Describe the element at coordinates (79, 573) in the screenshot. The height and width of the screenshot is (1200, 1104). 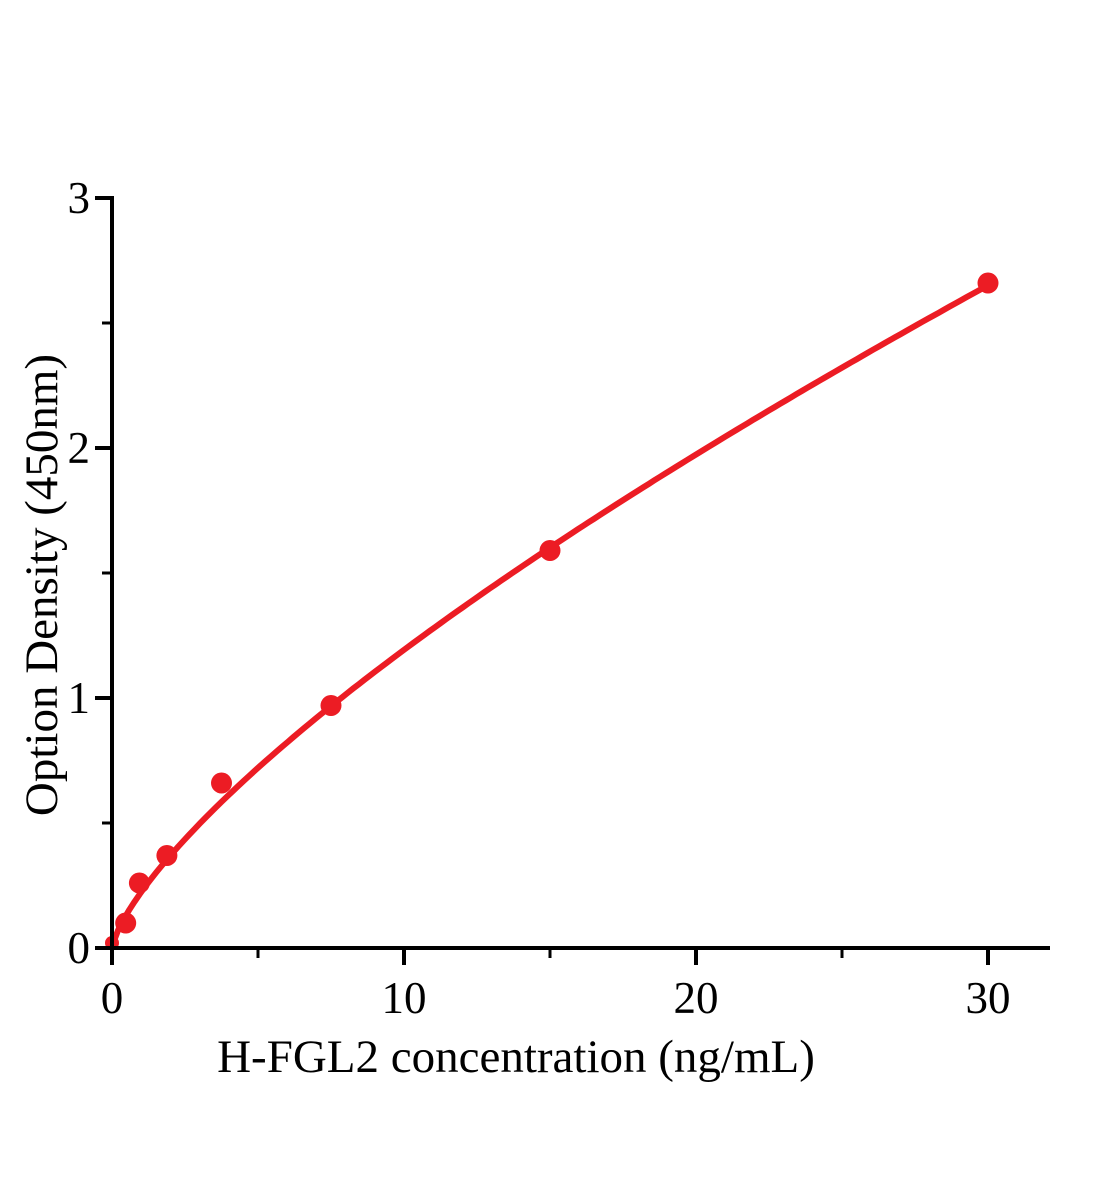
I see `y-axis-tick-labels: 0 1 2 3` at that location.